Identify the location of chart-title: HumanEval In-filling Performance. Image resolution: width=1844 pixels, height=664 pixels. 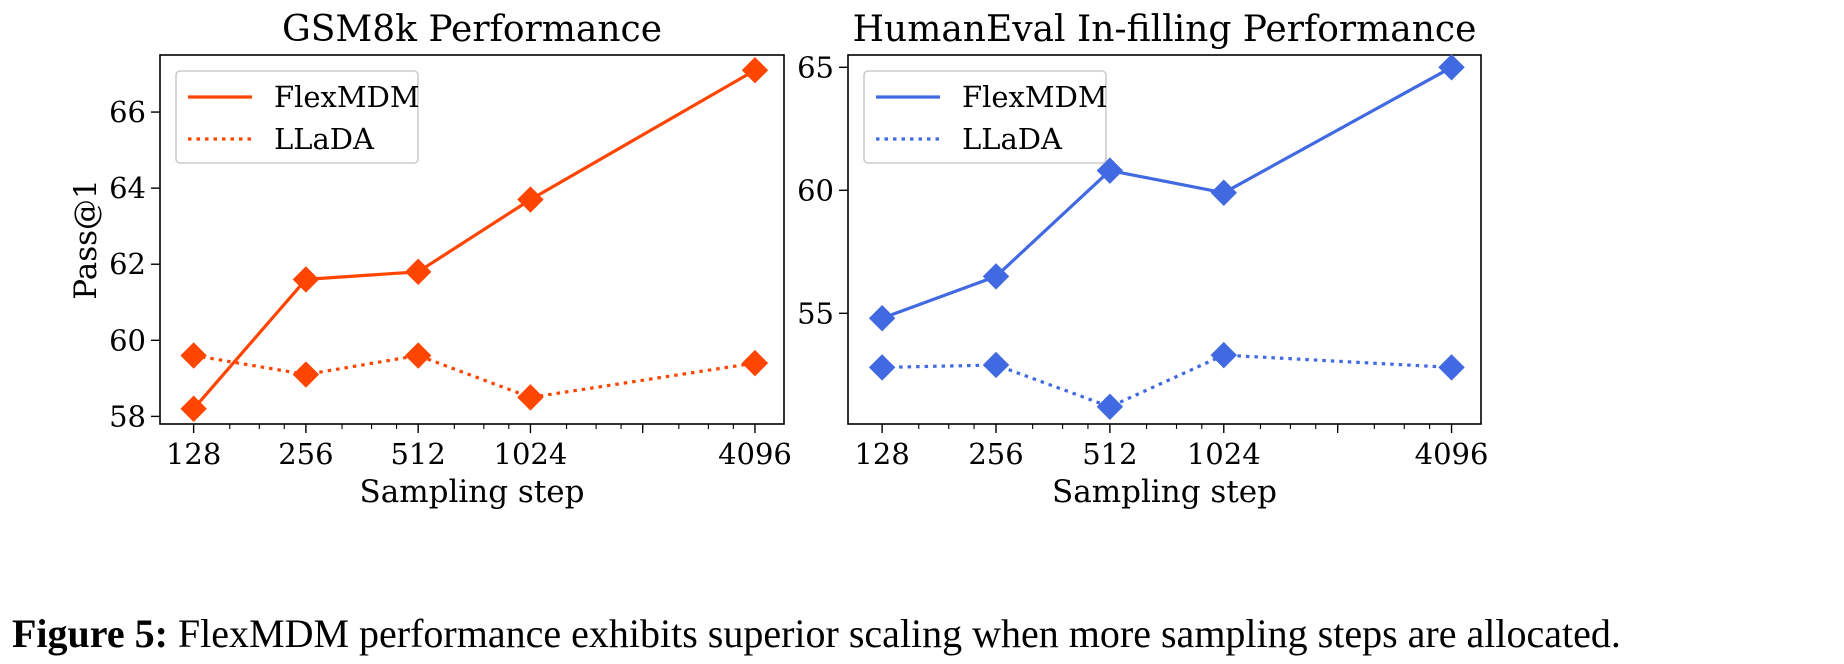
(1165, 29).